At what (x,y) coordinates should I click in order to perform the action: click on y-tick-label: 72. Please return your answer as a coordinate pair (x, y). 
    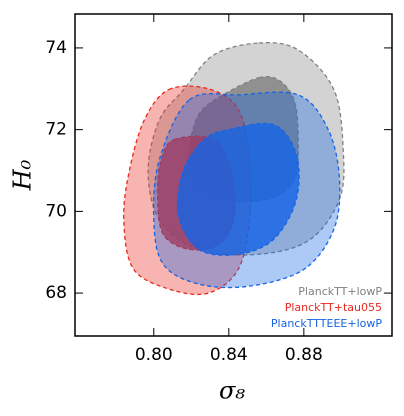
    Looking at the image, I should click on (56, 130).